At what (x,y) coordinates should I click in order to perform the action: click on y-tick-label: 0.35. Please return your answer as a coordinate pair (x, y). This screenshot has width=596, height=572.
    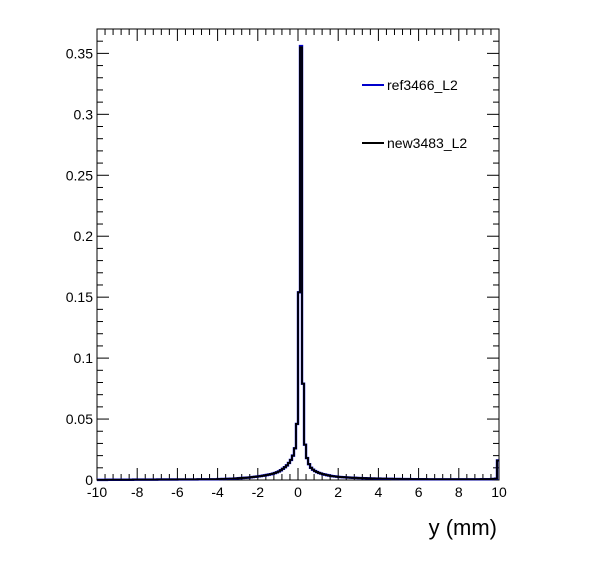
    Looking at the image, I should click on (79, 53).